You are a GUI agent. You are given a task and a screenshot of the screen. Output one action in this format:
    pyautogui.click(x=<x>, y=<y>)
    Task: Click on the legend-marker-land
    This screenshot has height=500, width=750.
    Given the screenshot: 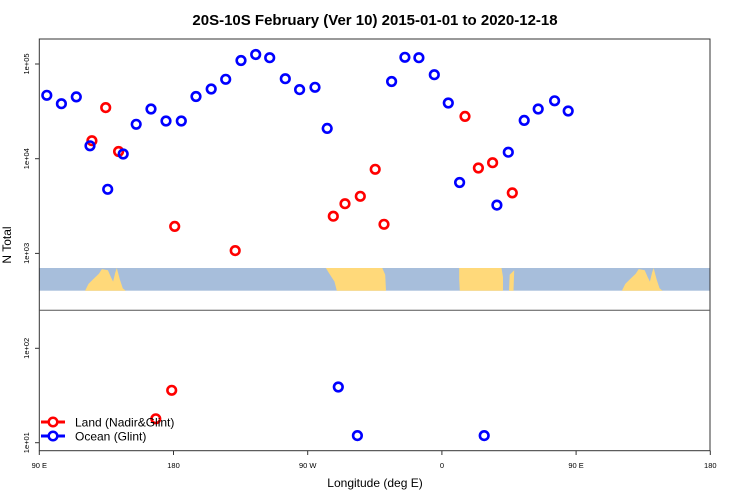 What is the action you would take?
    pyautogui.click(x=53, y=422)
    